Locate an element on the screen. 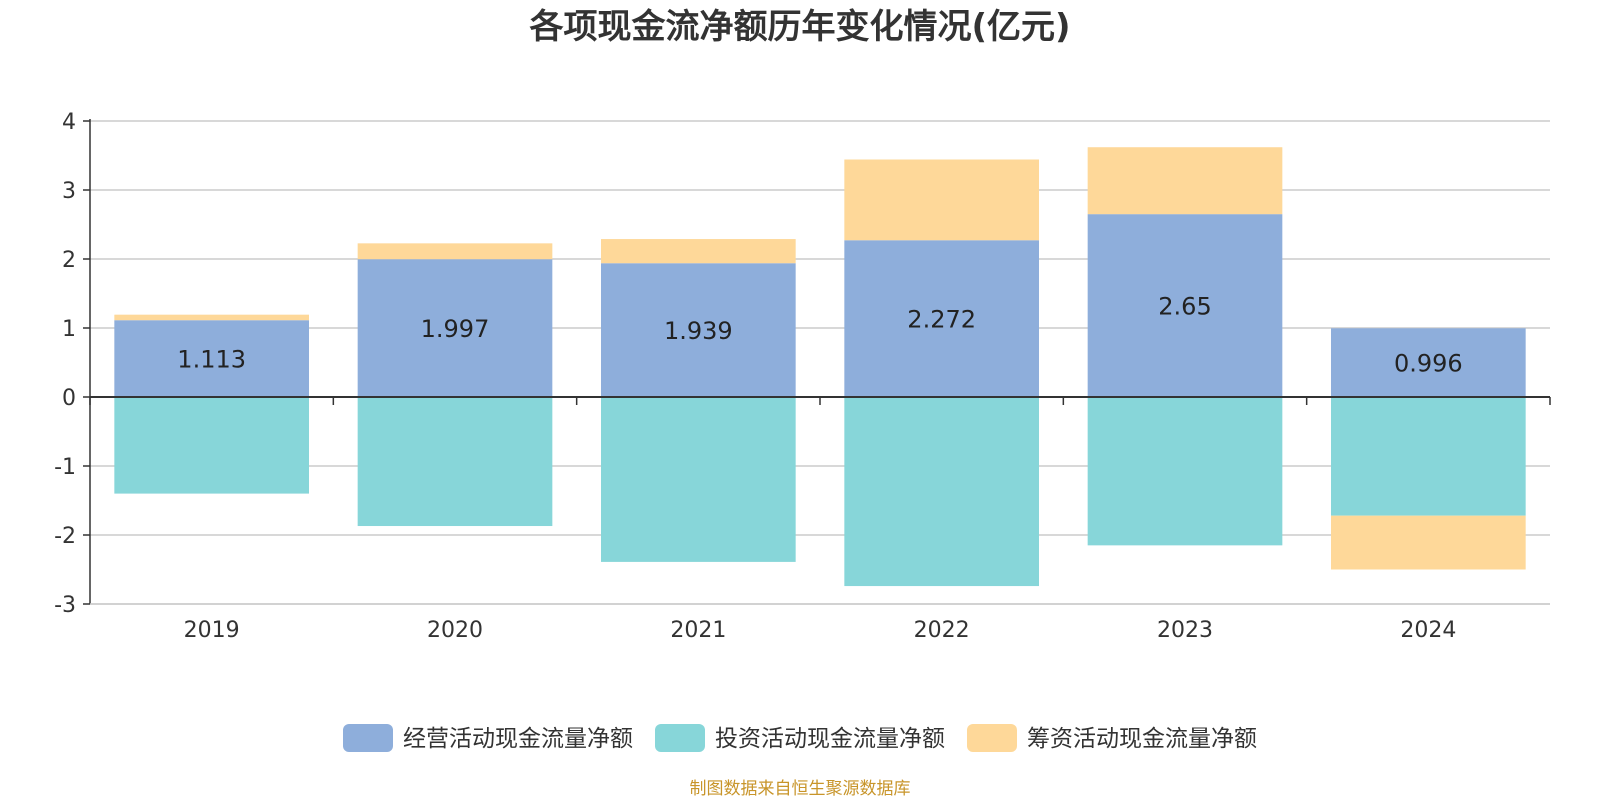  data-label-2021: 1.939 is located at coordinates (698, 331).